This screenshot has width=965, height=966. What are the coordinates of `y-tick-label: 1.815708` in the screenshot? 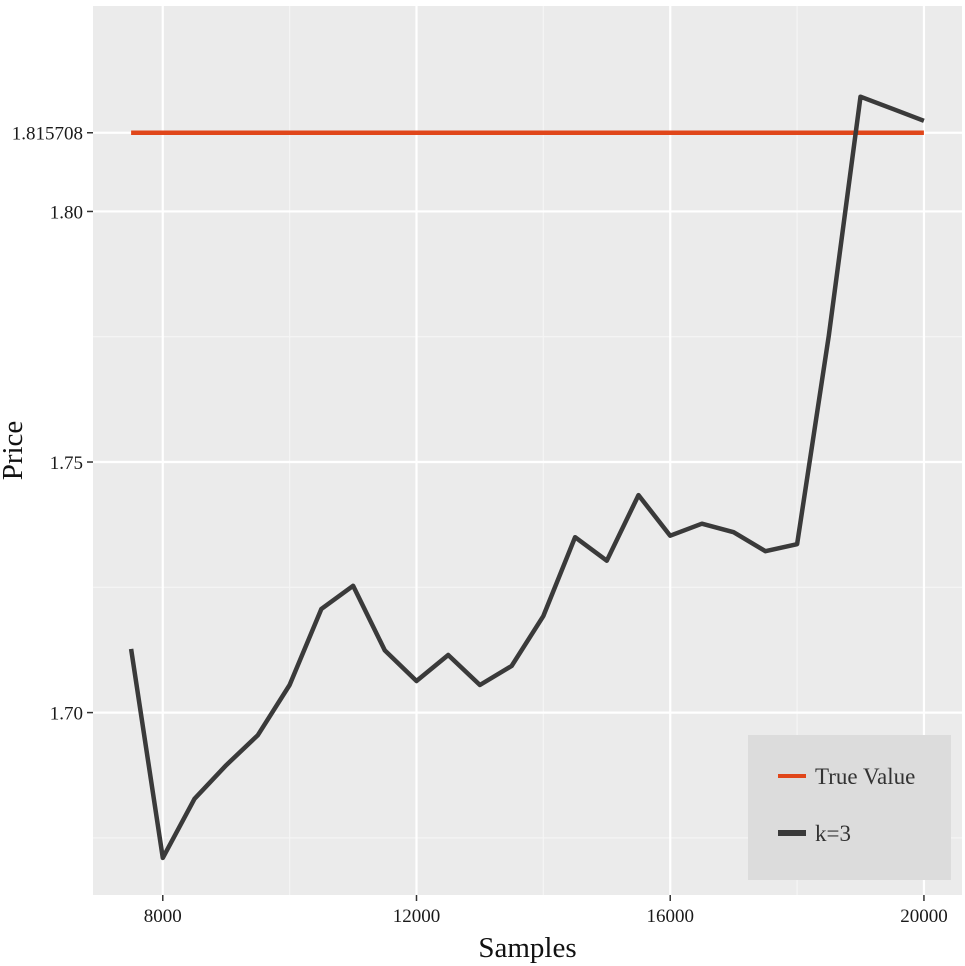 It's located at (47, 134).